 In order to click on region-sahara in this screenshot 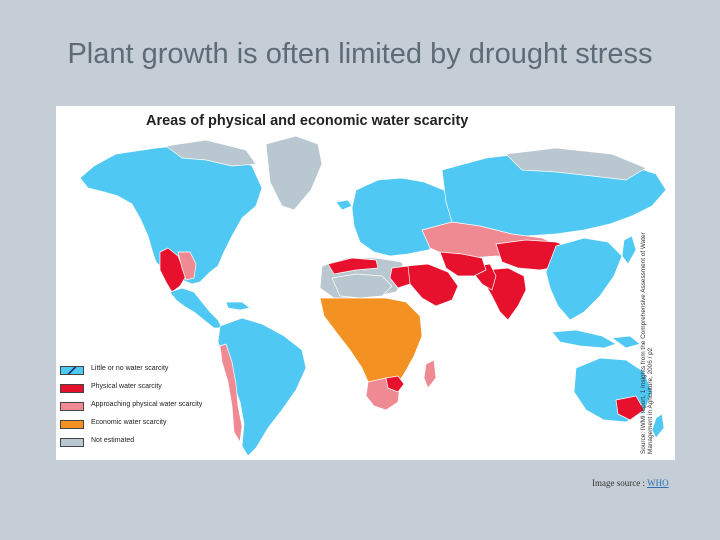, I will do `click(362, 286)`.